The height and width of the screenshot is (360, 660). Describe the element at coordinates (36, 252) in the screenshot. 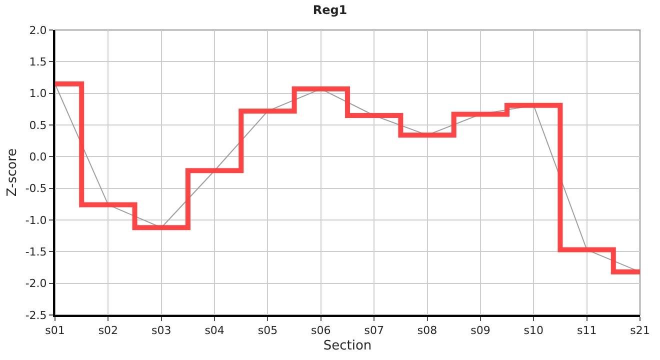

I see `y-tick-label: -1.5` at that location.